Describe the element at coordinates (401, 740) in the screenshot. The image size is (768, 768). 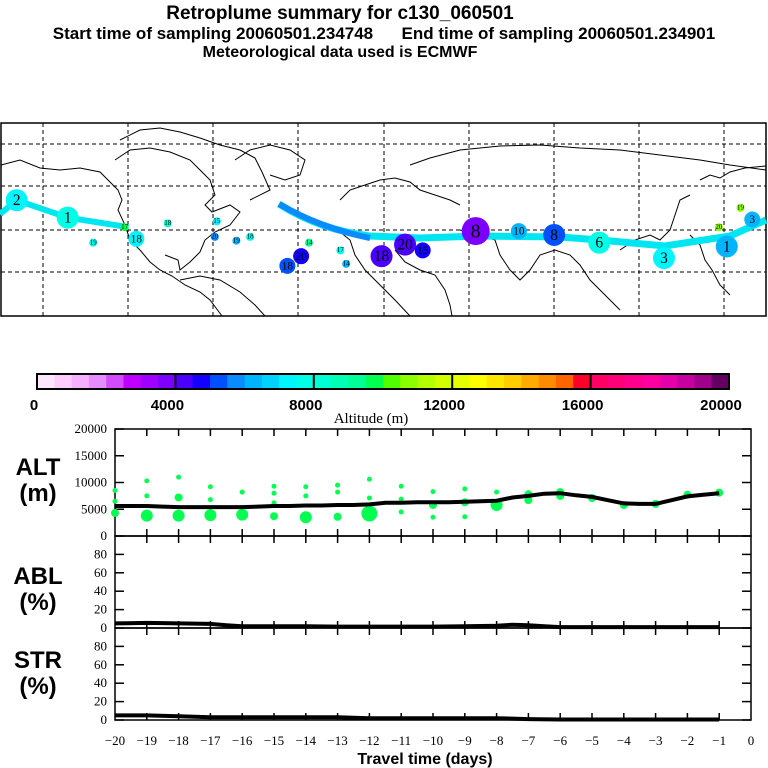
I see `x-tick-label: −11` at that location.